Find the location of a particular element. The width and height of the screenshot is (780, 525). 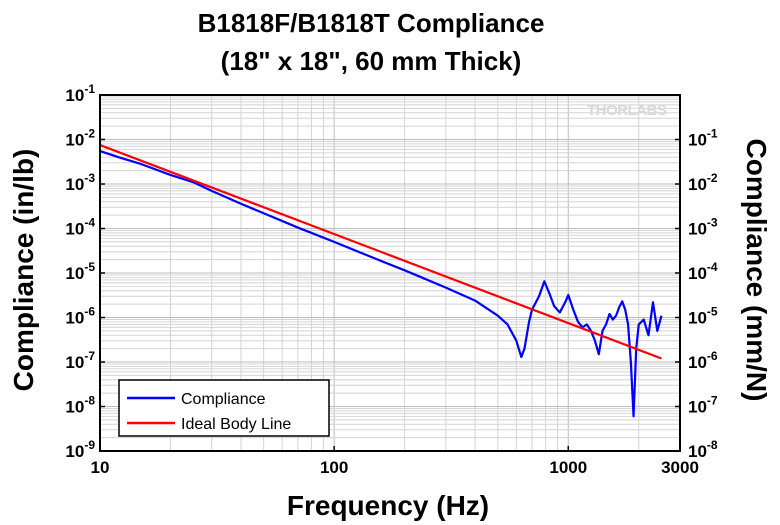

y-tick-label: 10⁻³ is located at coordinates (80, 182).